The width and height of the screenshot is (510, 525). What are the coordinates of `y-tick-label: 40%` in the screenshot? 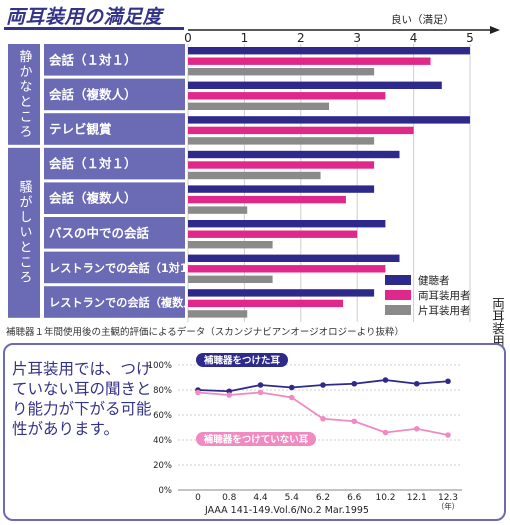 It's located at (162, 441).